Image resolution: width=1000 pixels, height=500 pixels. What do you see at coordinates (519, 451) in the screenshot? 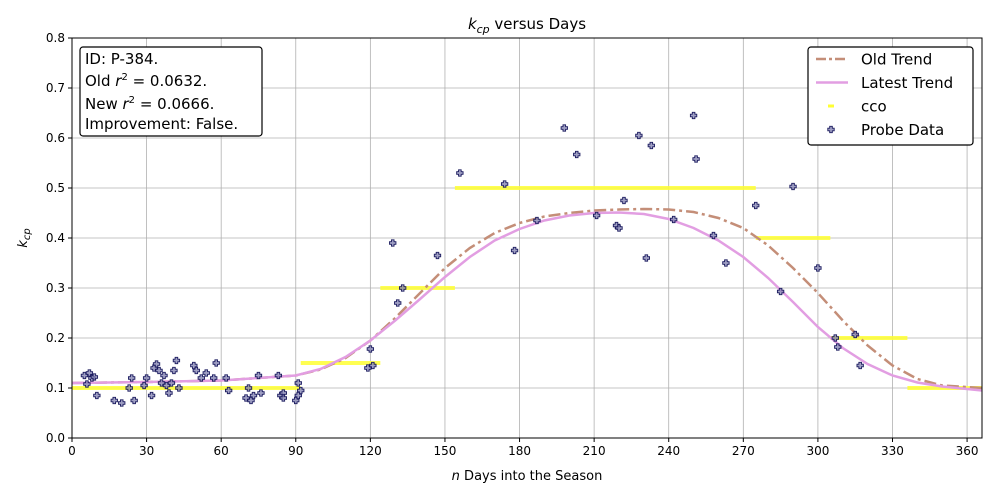
I see `x-tick-label: 180` at bounding box center [519, 451].